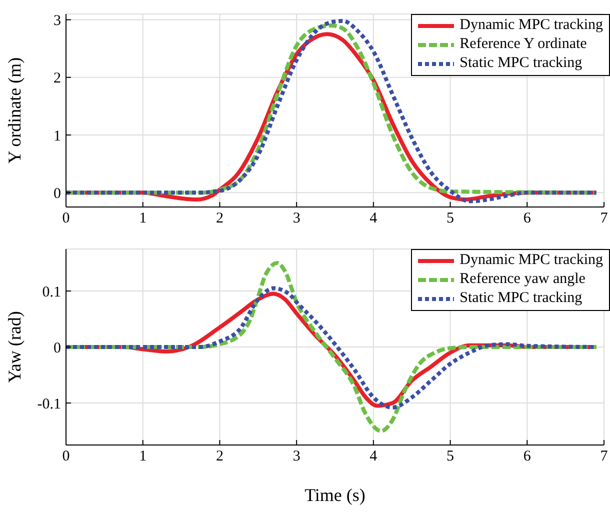  Describe the element at coordinates (14, 110) in the screenshot. I see `y-axis-title: Y ordinate (m)` at that location.